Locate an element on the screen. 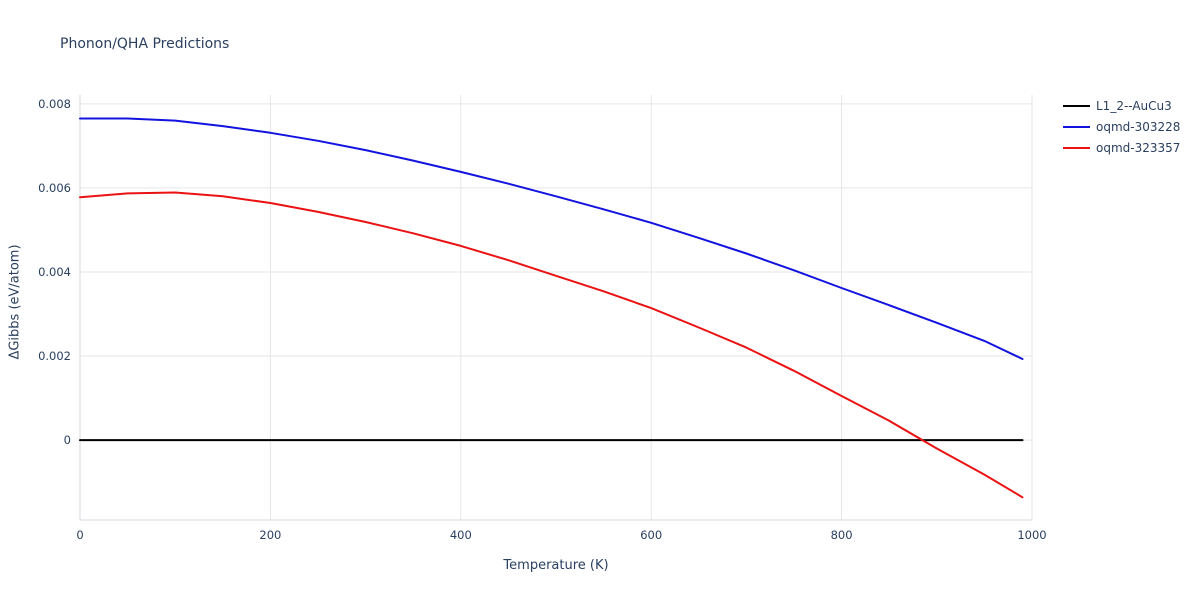 This screenshot has height=600, width=1200. legend: L1_2--AuCu3 oqmd-303228 oqmd-323357 is located at coordinates (1121, 127).